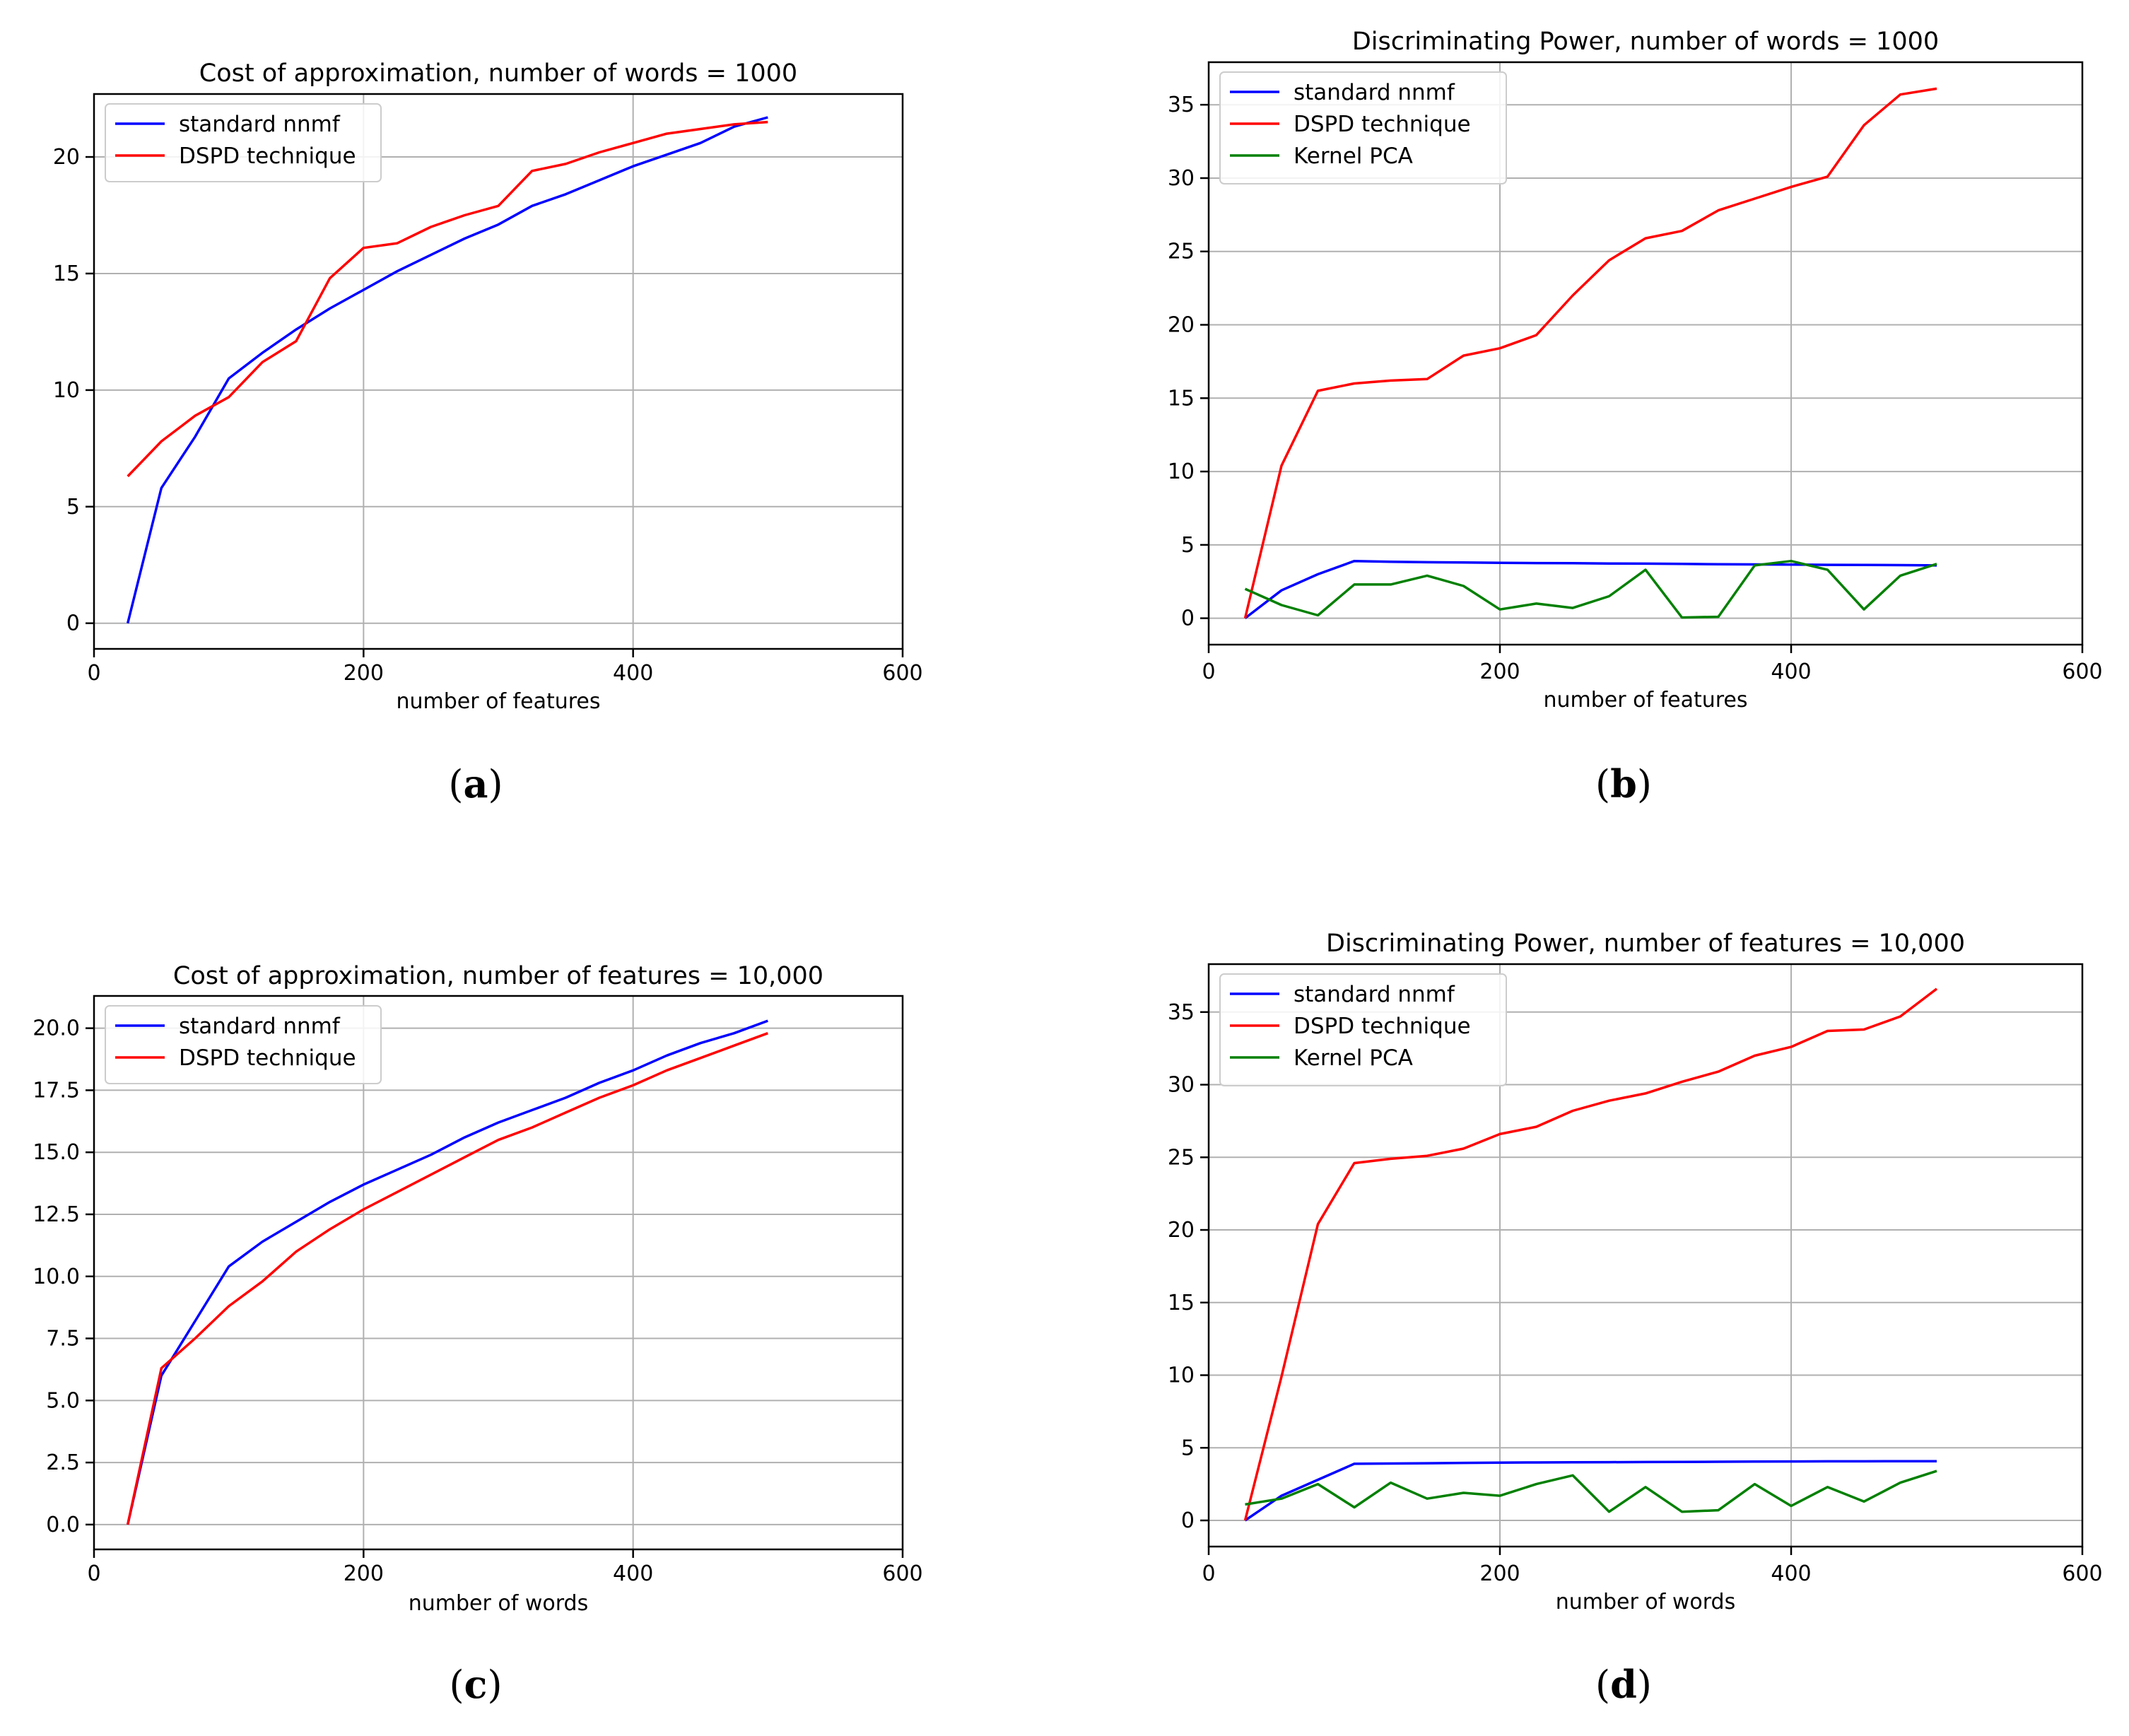  I want to click on y-tick-label: 10.0, so click(57, 1277).